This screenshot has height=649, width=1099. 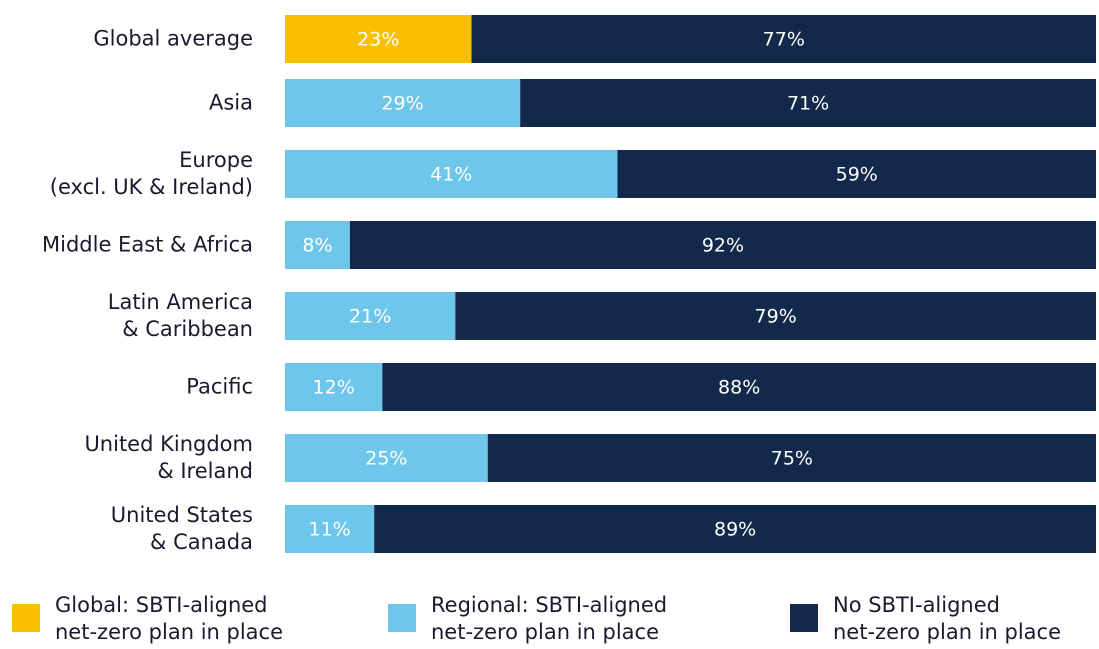 I want to click on value-label: 12%, so click(x=334, y=388).